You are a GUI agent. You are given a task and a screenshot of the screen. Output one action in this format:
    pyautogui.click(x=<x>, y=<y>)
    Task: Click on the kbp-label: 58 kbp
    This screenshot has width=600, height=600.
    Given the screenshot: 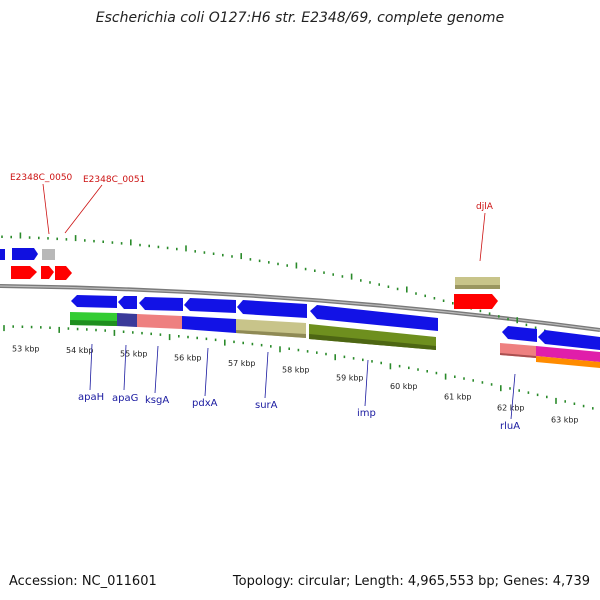 What is the action you would take?
    pyautogui.click(x=296, y=370)
    